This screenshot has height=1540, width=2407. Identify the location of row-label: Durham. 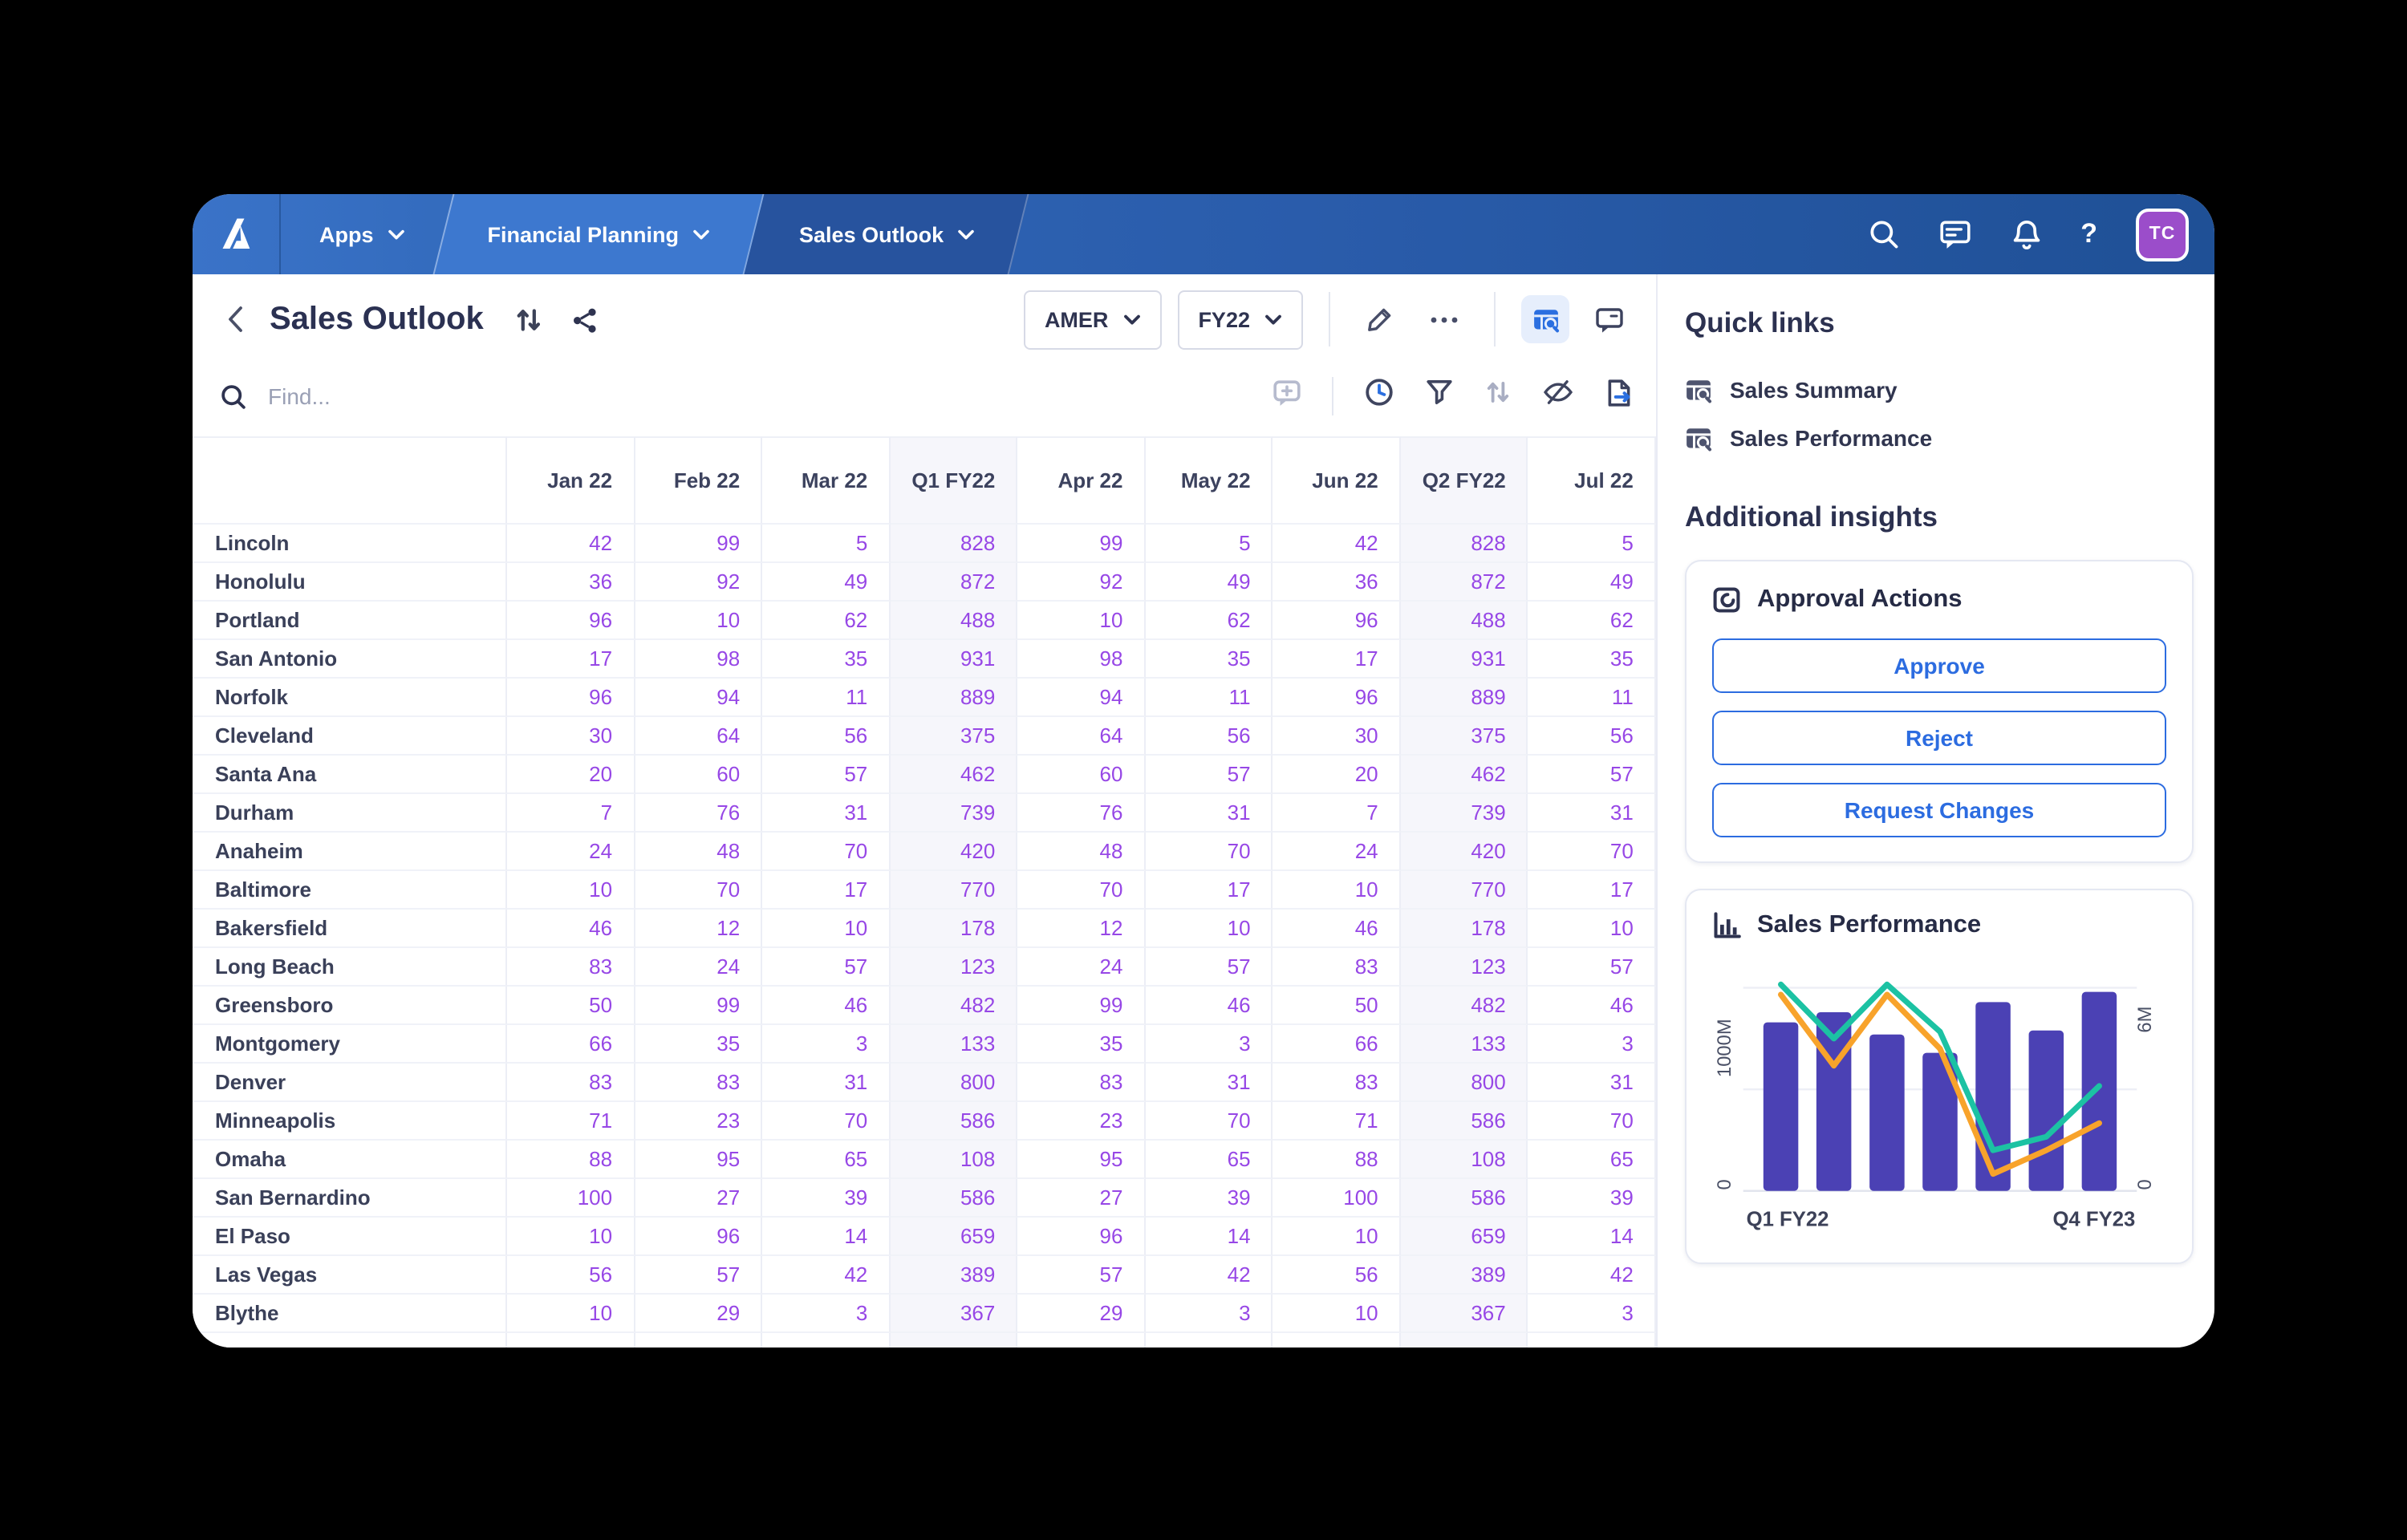
(350, 813).